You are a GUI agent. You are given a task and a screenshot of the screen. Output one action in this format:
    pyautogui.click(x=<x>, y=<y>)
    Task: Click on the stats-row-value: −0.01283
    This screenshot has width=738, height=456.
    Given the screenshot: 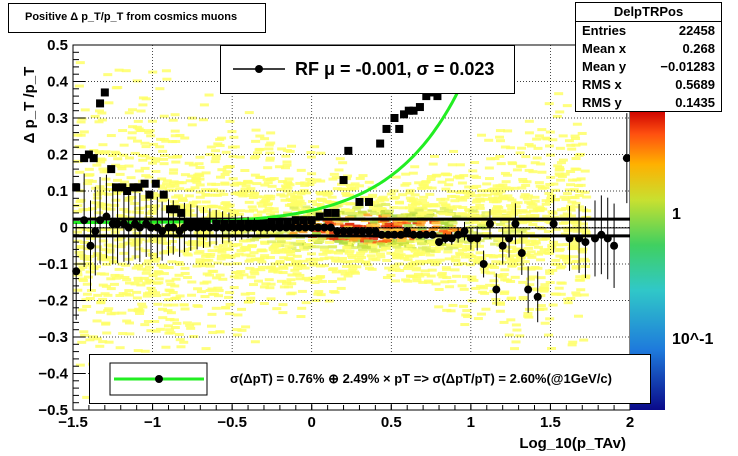 What is the action you would take?
    pyautogui.click(x=687, y=66)
    